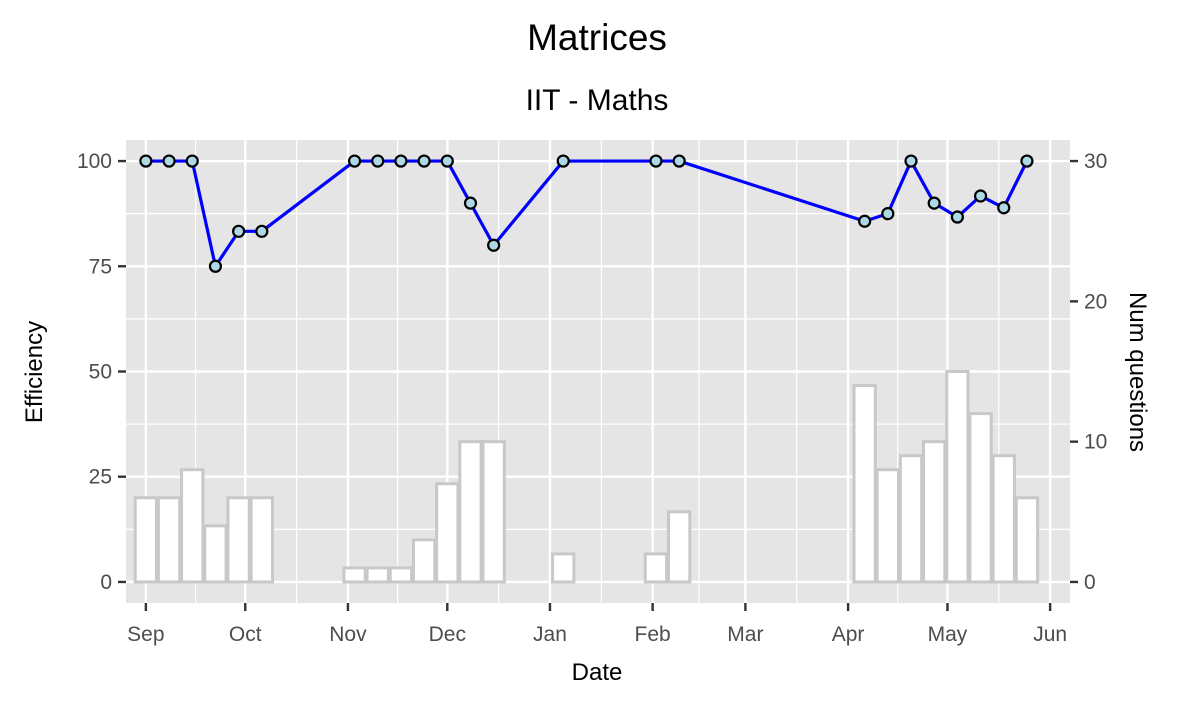  What do you see at coordinates (1050, 634) in the screenshot?
I see `x-tick-label: Jun` at bounding box center [1050, 634].